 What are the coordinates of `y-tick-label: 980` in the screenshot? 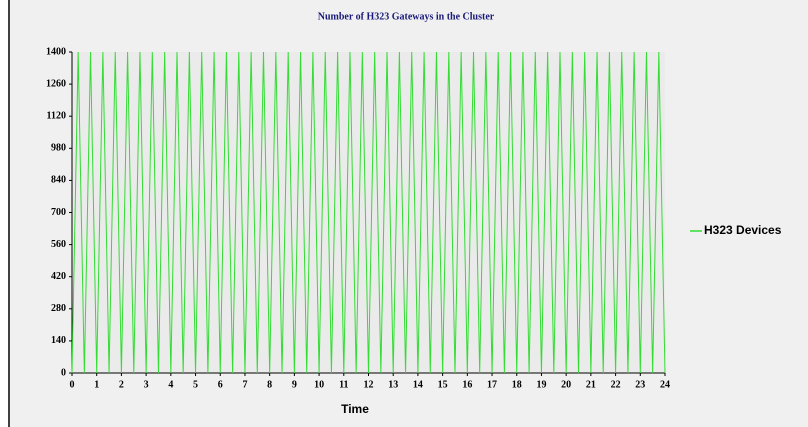 It's located at (58, 148).